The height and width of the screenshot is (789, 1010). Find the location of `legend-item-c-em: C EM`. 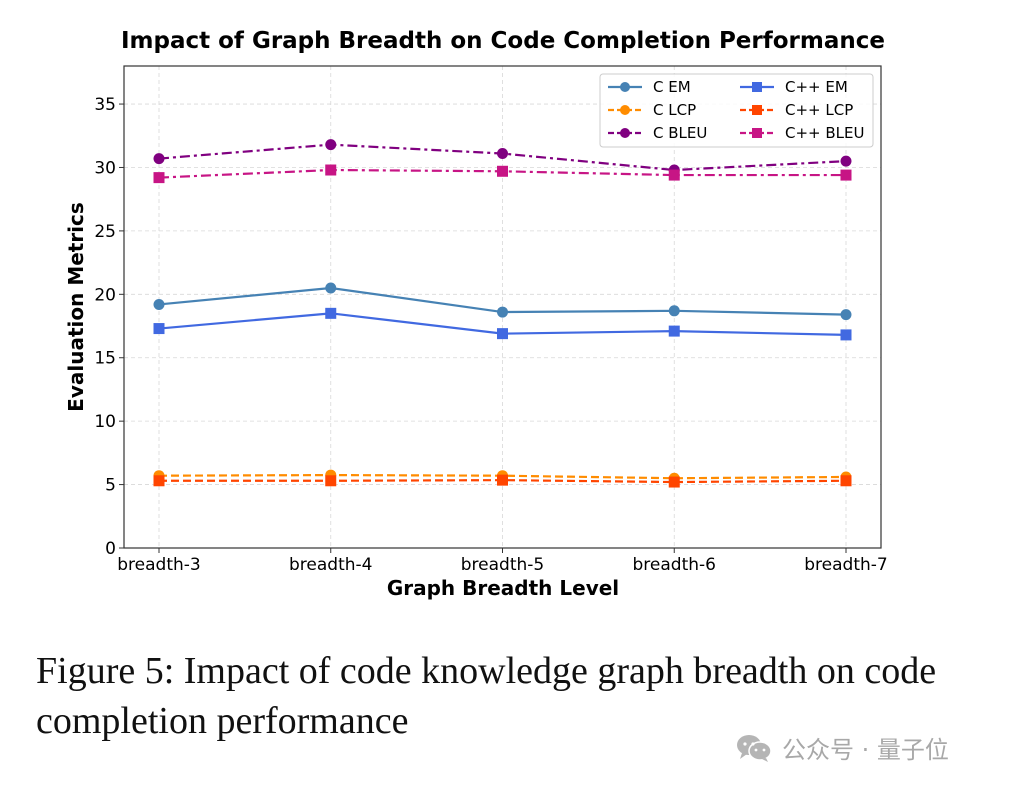

legend-item-c-em: C EM is located at coordinates (649, 87).